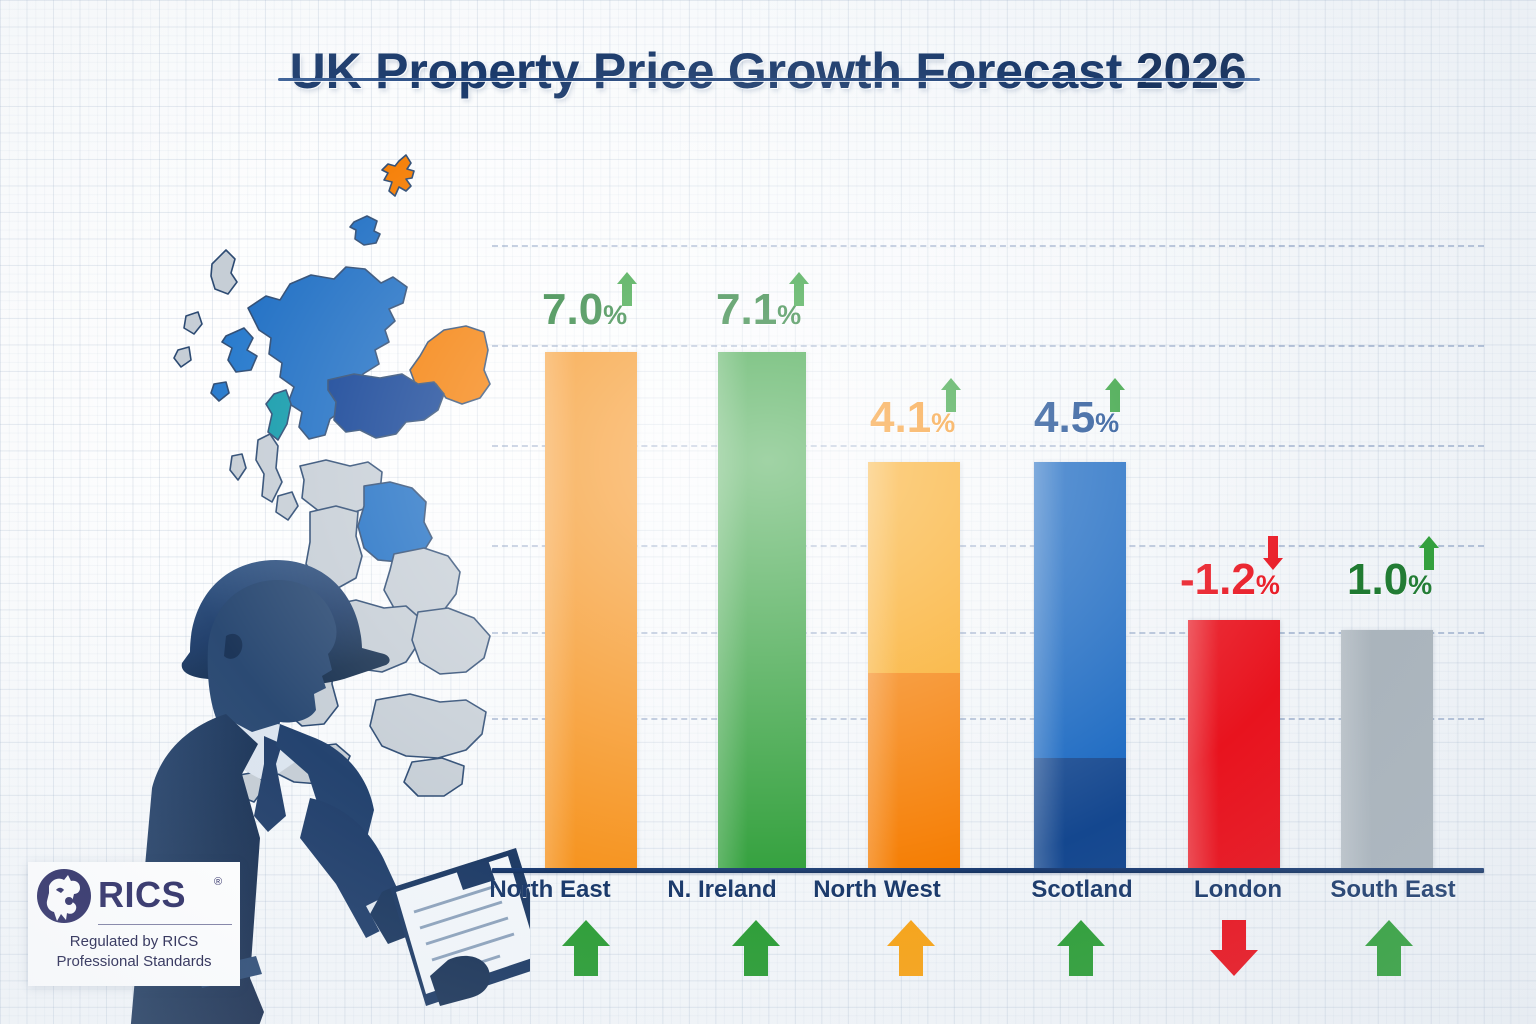  What do you see at coordinates (1234, 948) in the screenshot?
I see `direction-arrow-london` at bounding box center [1234, 948].